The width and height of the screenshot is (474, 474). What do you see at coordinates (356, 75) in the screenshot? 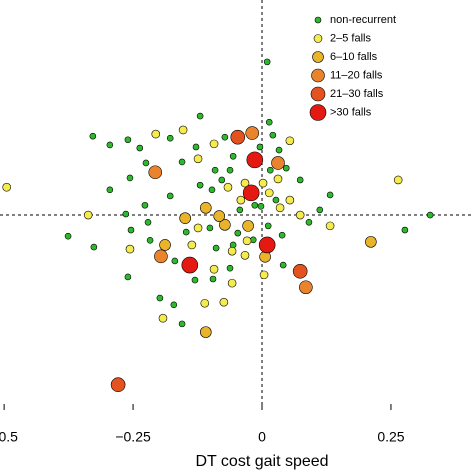
I see `legend-label: 11–20 falls` at bounding box center [356, 75].